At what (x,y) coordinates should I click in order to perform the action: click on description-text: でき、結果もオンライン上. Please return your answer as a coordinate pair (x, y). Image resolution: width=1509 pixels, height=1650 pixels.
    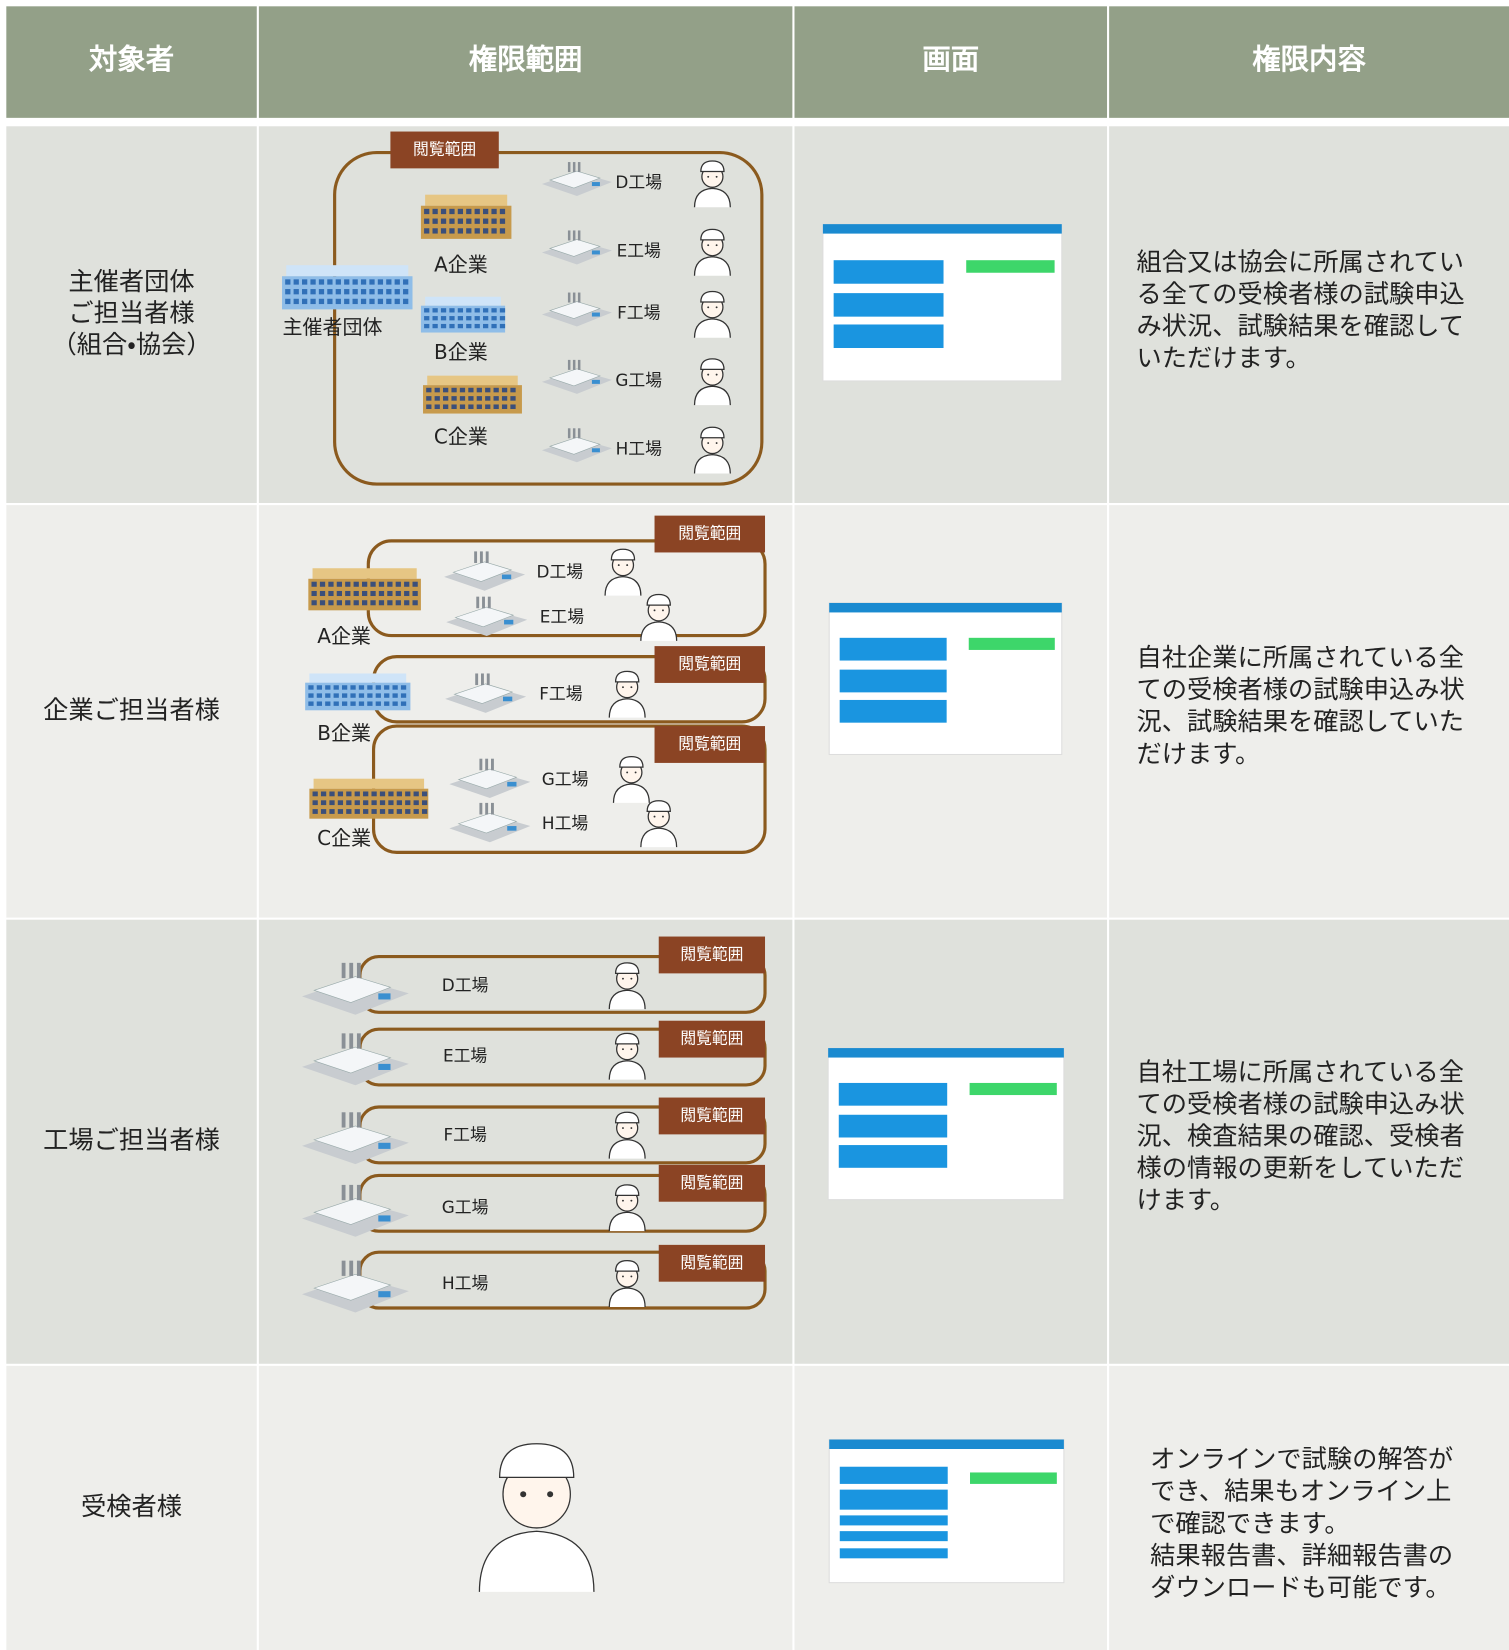
    Looking at the image, I should click on (1300, 1491).